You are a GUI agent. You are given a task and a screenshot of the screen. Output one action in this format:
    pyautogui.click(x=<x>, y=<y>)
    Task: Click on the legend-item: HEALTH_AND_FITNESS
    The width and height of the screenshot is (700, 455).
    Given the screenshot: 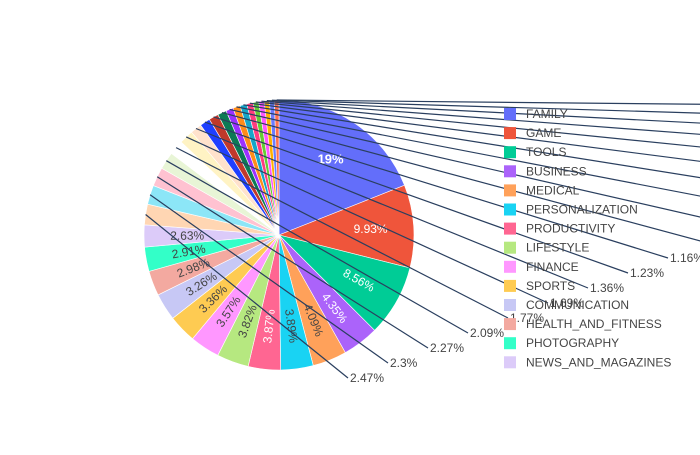 What is the action you would take?
    pyautogui.click(x=583, y=324)
    